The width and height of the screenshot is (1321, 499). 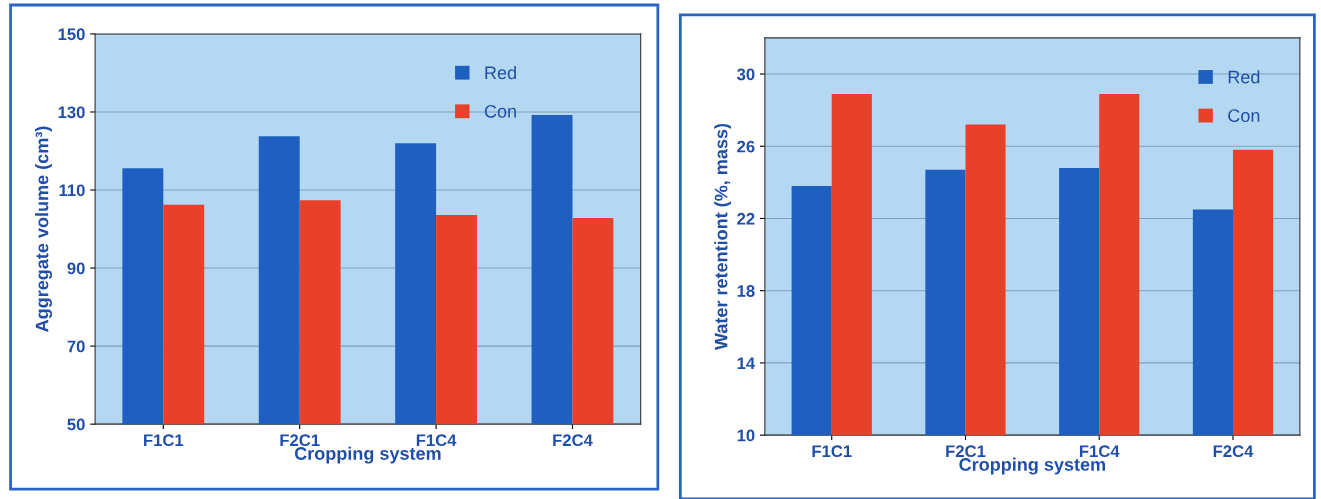 What do you see at coordinates (745, 74) in the screenshot?
I see `y-tick-label: 30` at bounding box center [745, 74].